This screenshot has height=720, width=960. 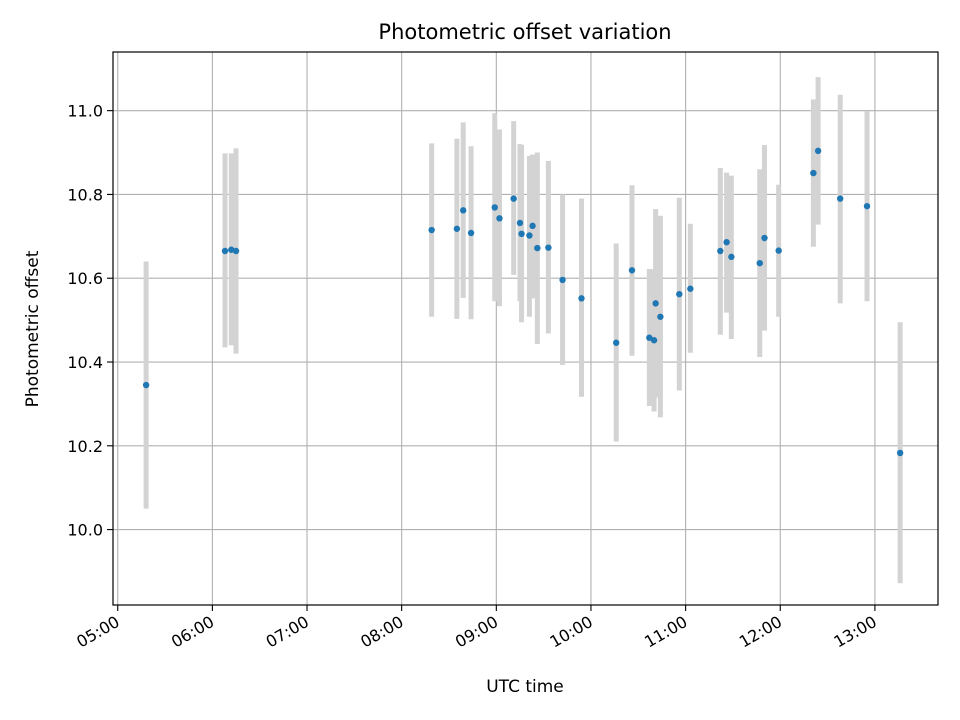 What do you see at coordinates (97, 632) in the screenshot?
I see `x-tick-label: 05:00` at bounding box center [97, 632].